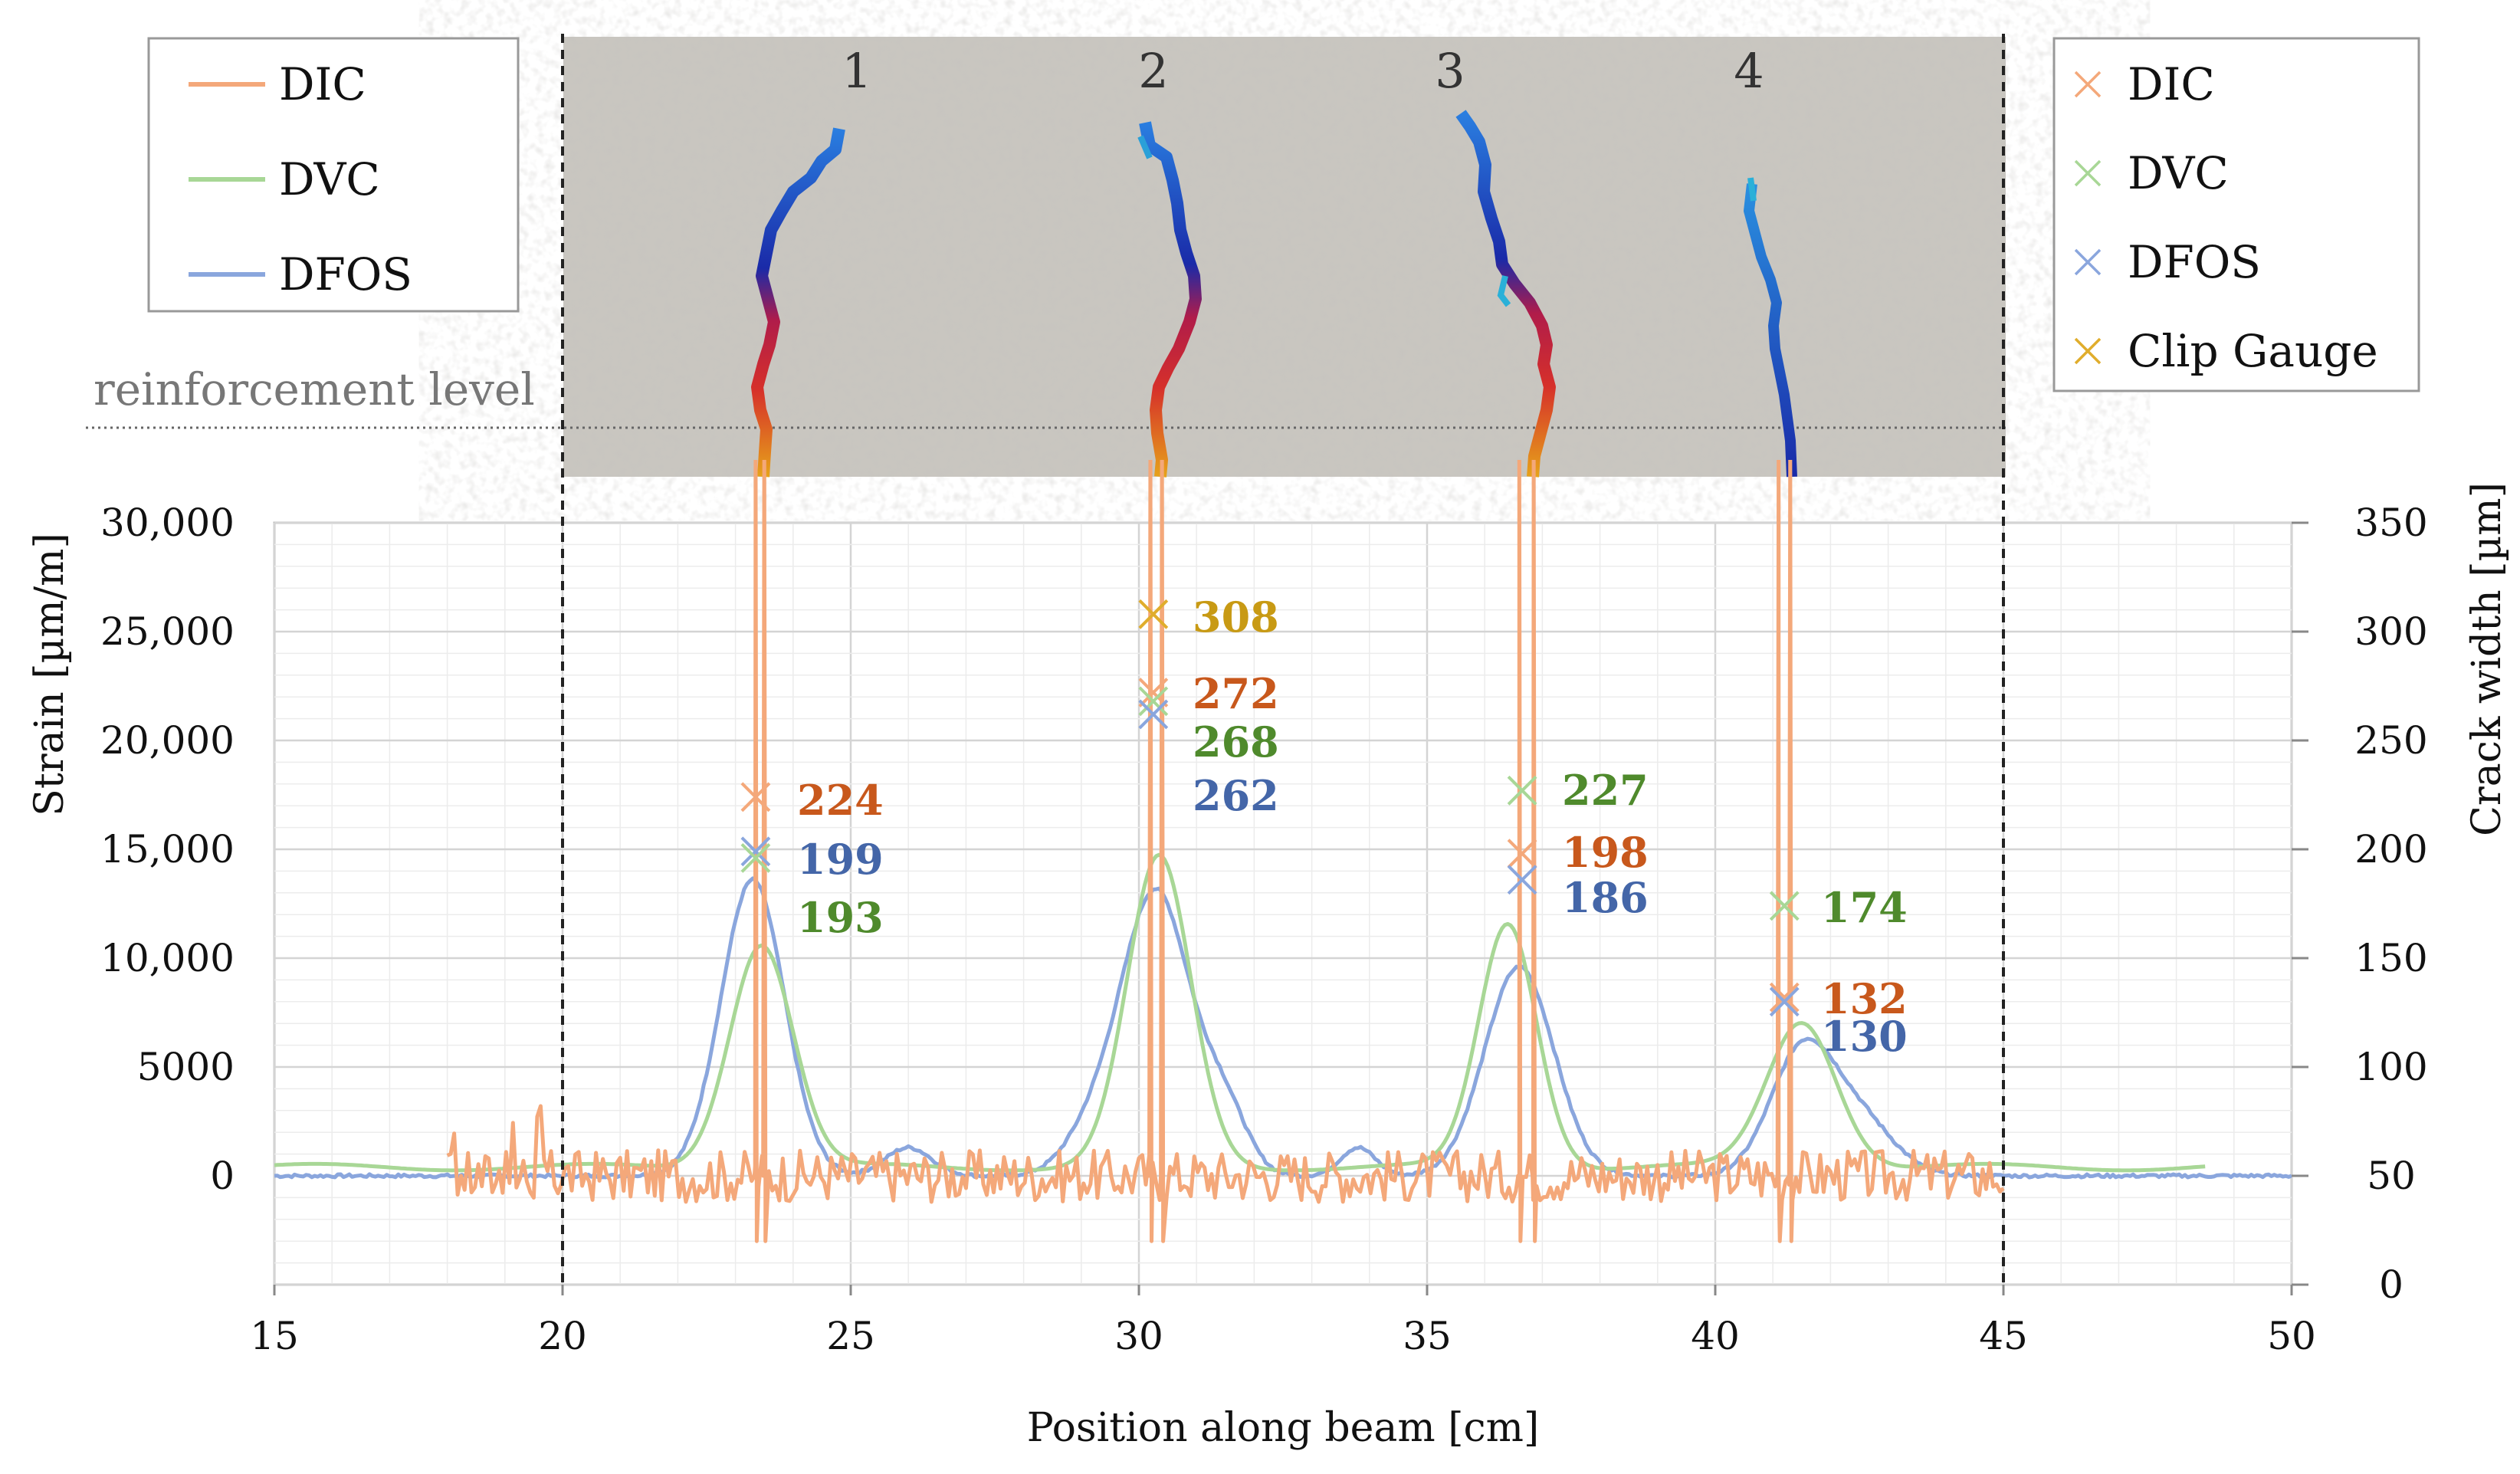  Describe the element at coordinates (314, 389) in the screenshot. I see `reinforcement-level-label: reinforcement level` at that location.